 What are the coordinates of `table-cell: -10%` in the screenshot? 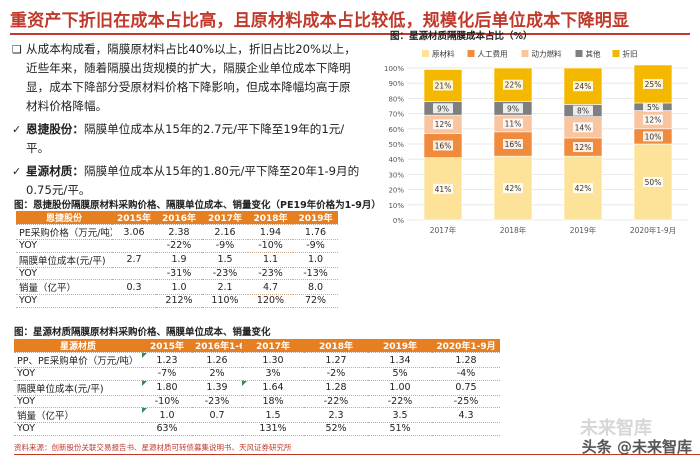 It's located at (270, 246).